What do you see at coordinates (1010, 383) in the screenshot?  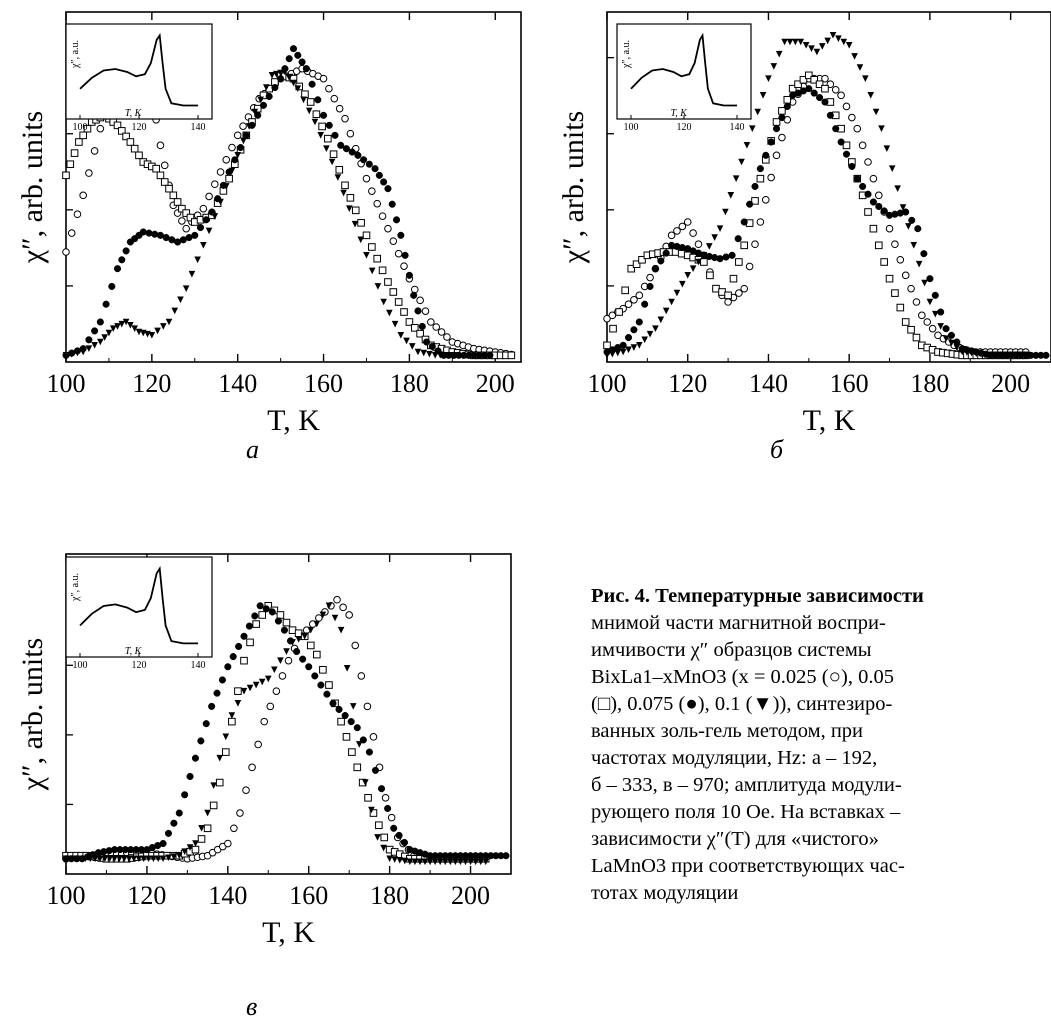 I see `x-tick-label: 200` at bounding box center [1010, 383].